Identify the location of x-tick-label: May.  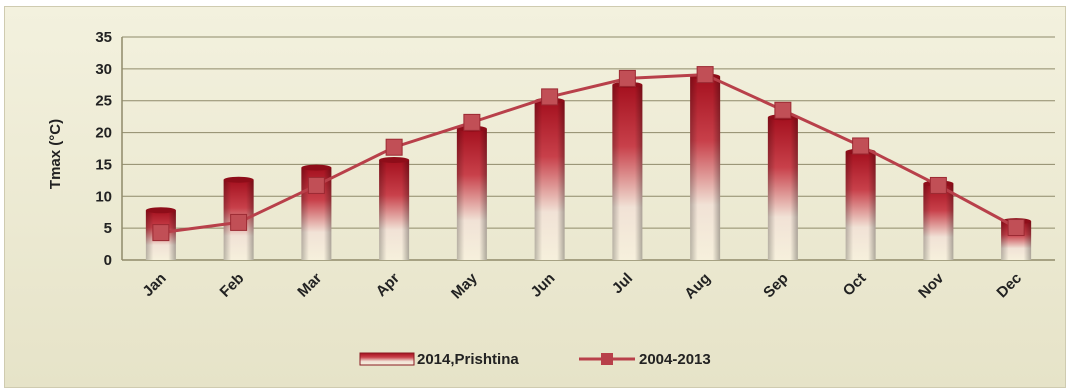
(464, 285).